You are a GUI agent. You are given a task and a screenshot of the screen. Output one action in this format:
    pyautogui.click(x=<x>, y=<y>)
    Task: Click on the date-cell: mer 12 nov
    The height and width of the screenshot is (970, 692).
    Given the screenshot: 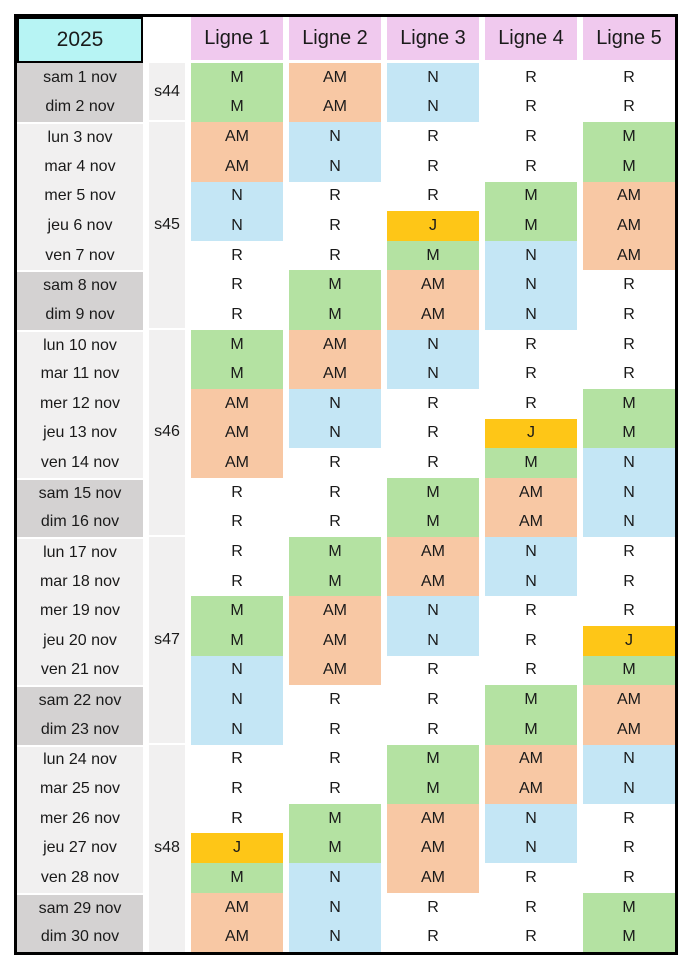 What is the action you would take?
    pyautogui.click(x=80, y=403)
    